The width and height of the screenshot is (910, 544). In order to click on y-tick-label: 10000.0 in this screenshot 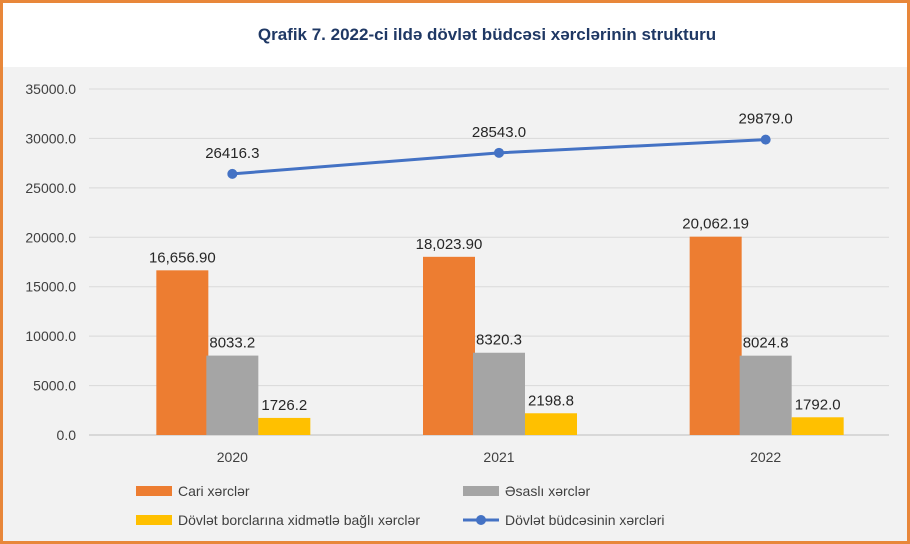, I will do `click(50, 336)`.